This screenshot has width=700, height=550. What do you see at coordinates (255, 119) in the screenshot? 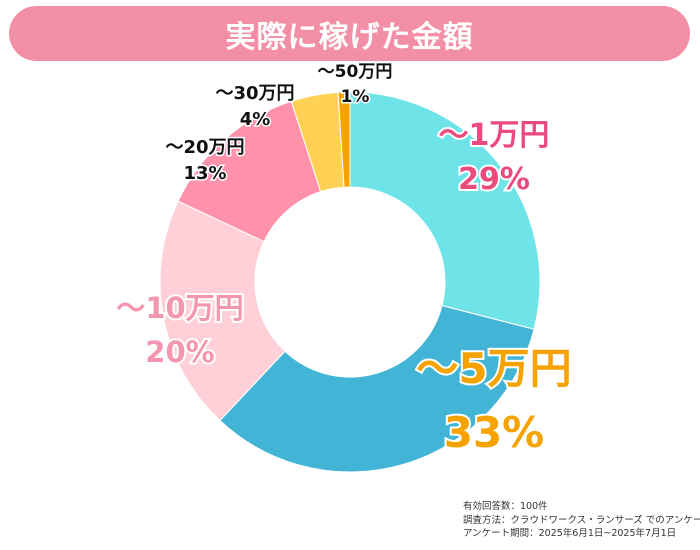
I see `slice-percent-5: 4%` at bounding box center [255, 119].